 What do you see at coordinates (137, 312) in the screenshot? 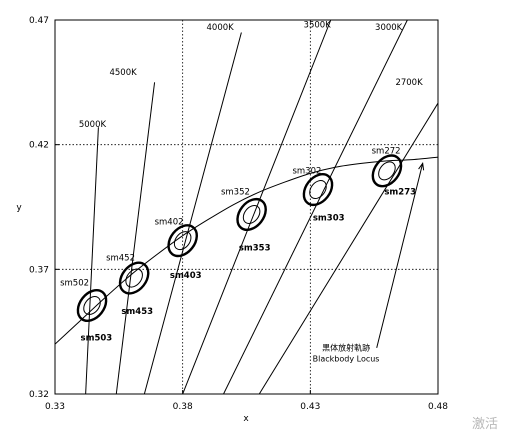
I see `ellipse-outer-label: sm453` at bounding box center [137, 312].